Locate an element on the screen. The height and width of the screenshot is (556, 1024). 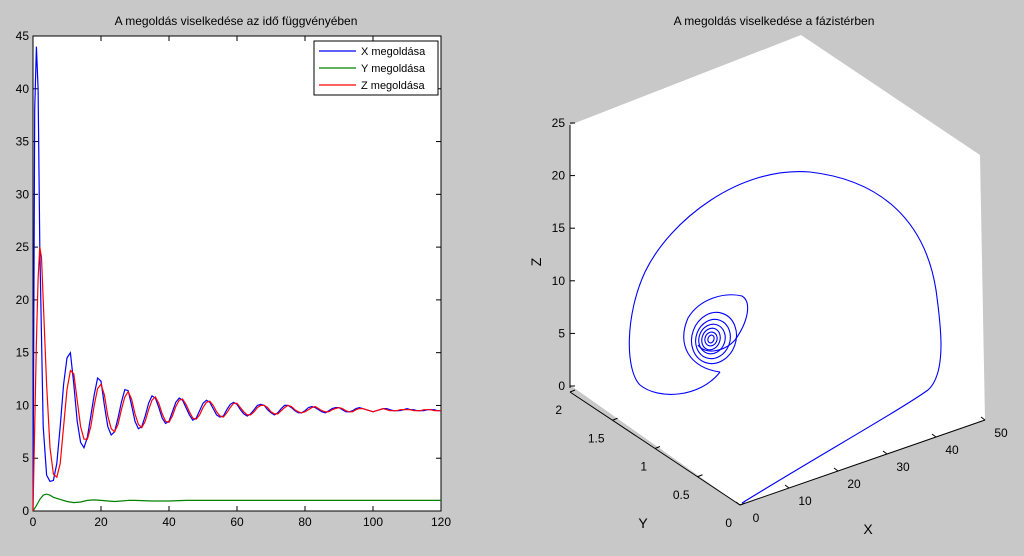
x-tick-label: 80 is located at coordinates (305, 522).